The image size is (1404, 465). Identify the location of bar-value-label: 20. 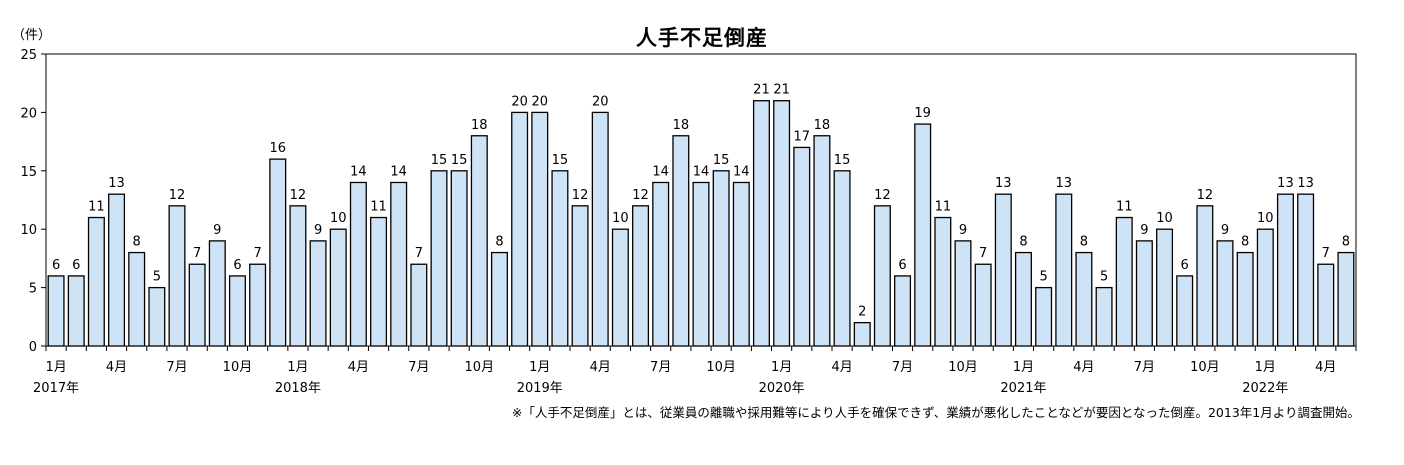
(519, 101).